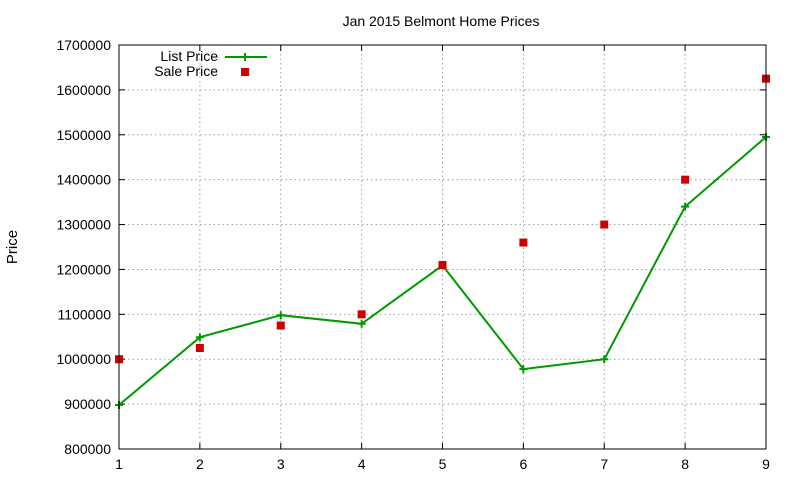 The image size is (800, 480). I want to click on y-tick-label: 1400000, so click(83, 180).